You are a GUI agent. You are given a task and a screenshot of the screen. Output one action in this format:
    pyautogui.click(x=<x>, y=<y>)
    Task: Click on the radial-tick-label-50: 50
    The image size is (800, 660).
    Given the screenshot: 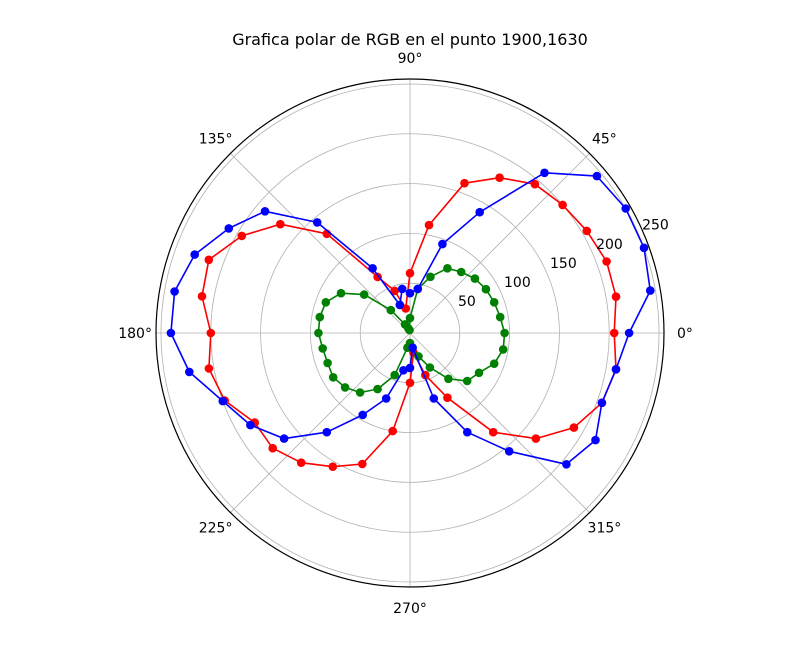 What is the action you would take?
    pyautogui.click(x=467, y=302)
    